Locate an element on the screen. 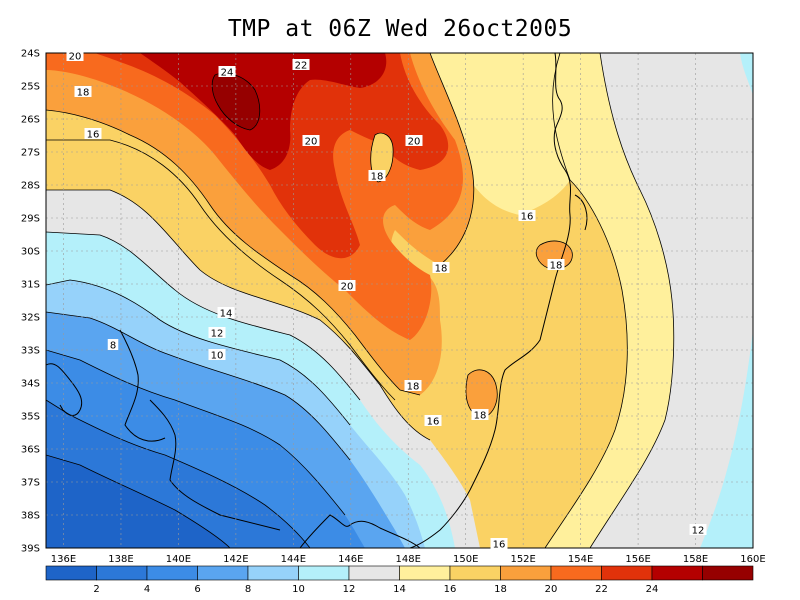 The image size is (800, 600). lat-label: 34S is located at coordinates (30, 384).